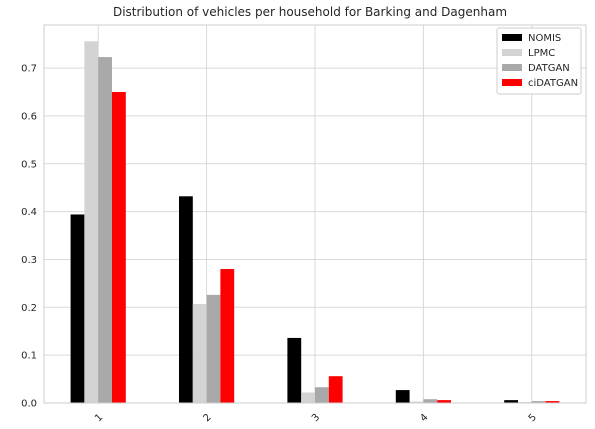 The image size is (595, 429). What do you see at coordinates (29, 260) in the screenshot?
I see `y-tick-label: 0.3` at bounding box center [29, 260].